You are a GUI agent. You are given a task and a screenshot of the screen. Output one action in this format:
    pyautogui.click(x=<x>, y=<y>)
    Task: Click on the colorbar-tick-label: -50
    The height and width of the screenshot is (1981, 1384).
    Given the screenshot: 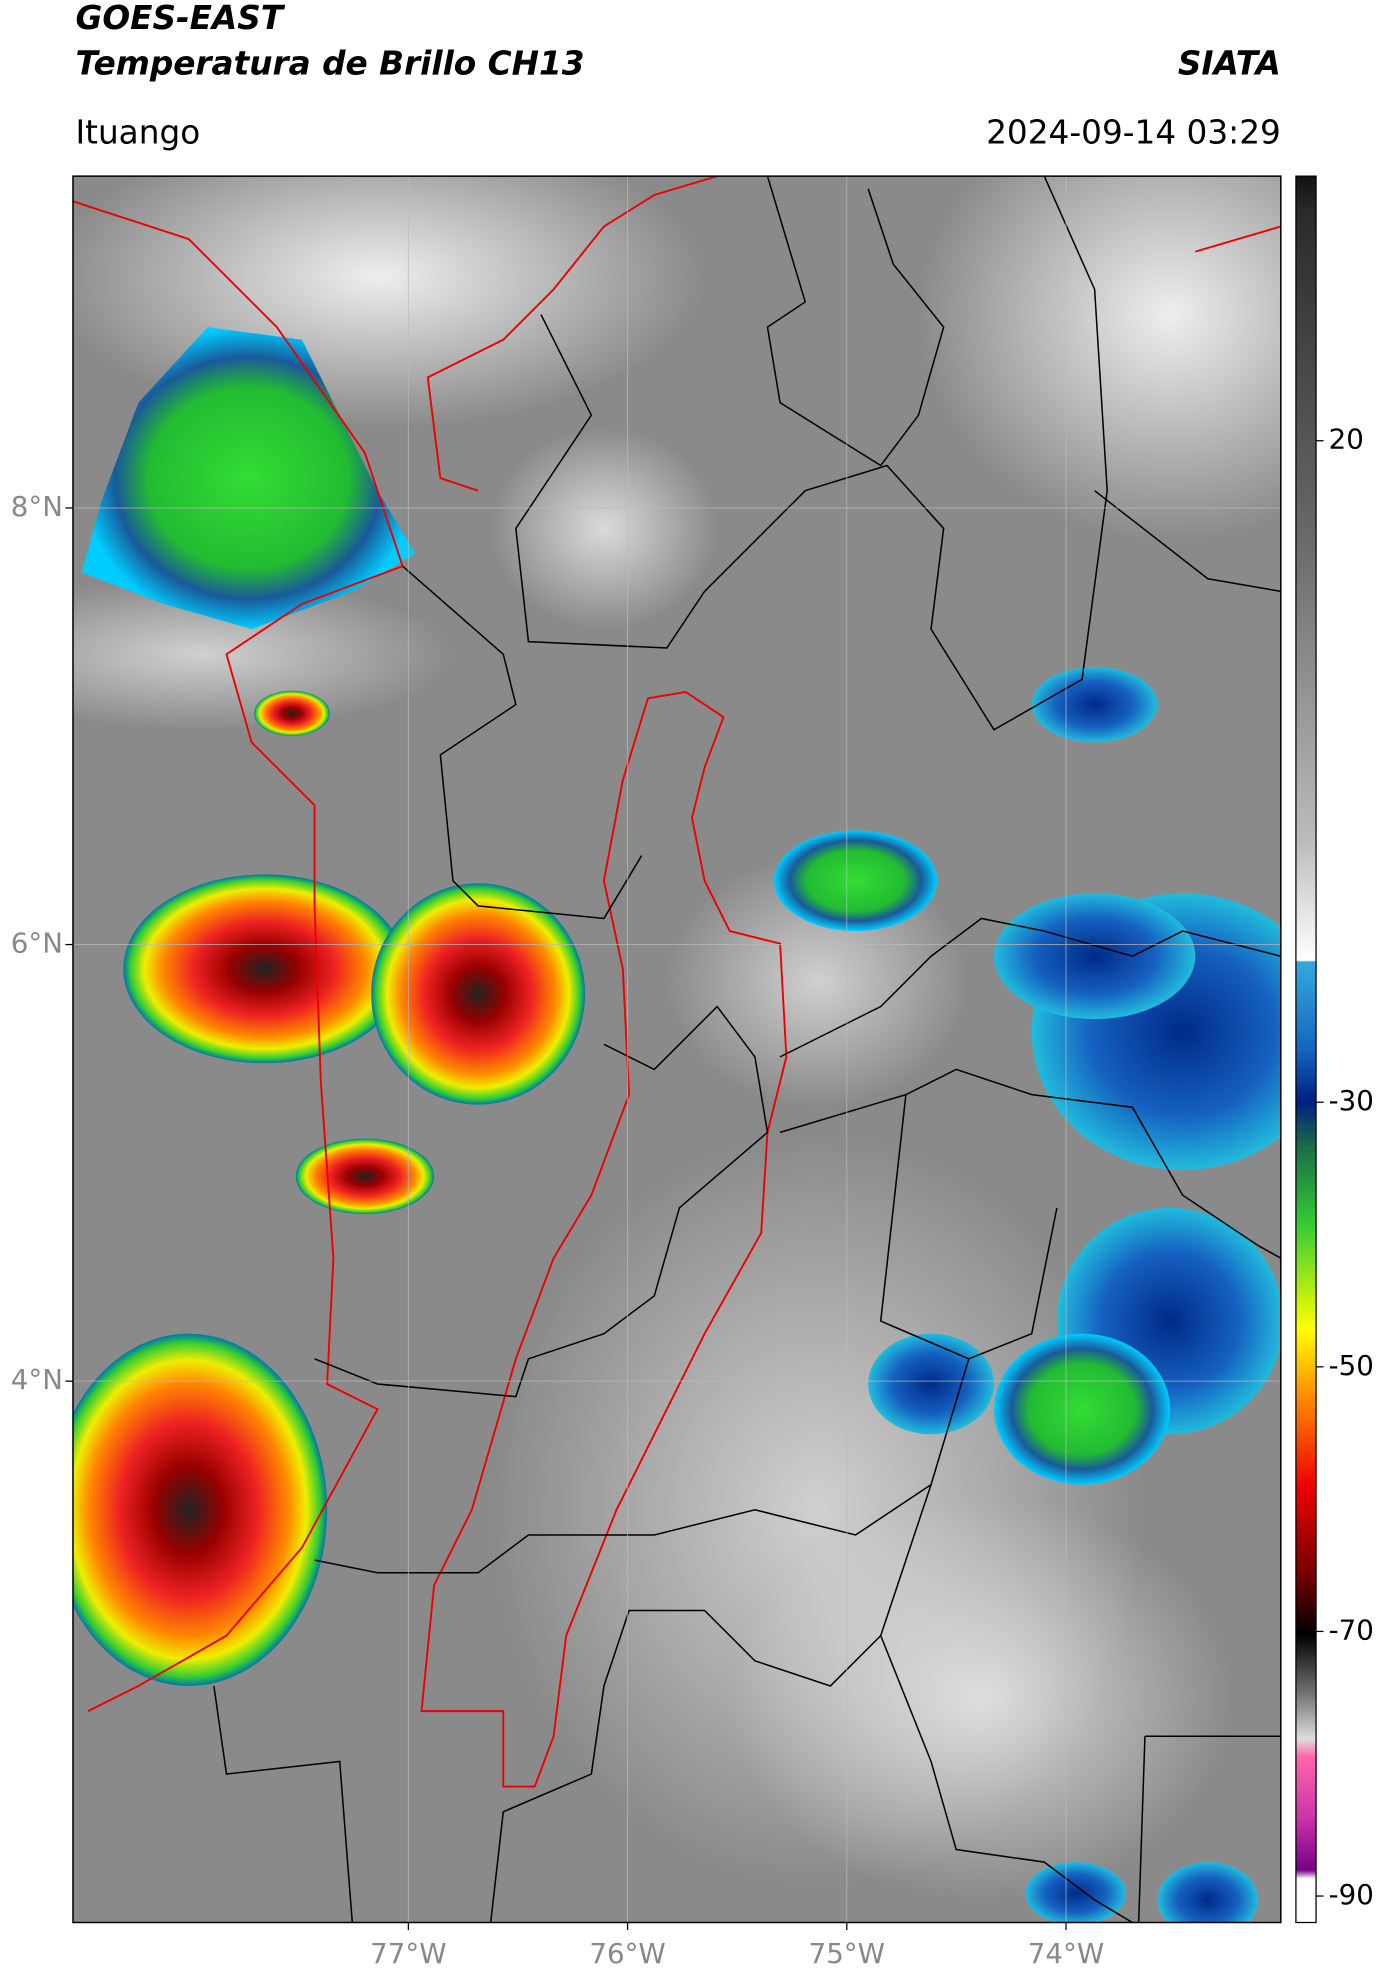 What is the action you would take?
    pyautogui.click(x=1351, y=1365)
    